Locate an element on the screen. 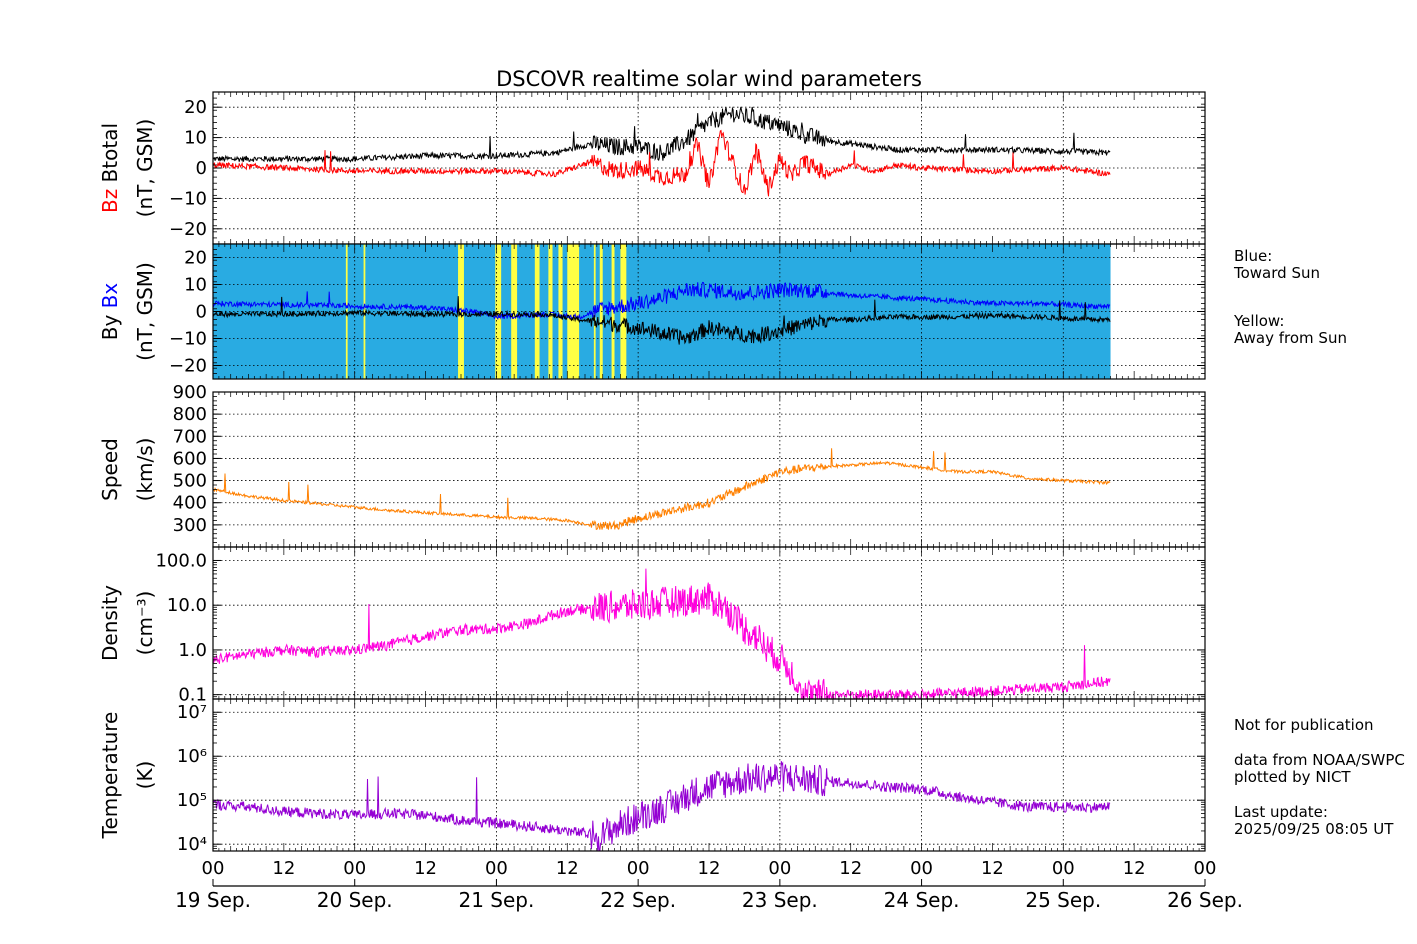 This screenshot has width=1417, height=944. y-axis-label: Density is located at coordinates (110, 623).